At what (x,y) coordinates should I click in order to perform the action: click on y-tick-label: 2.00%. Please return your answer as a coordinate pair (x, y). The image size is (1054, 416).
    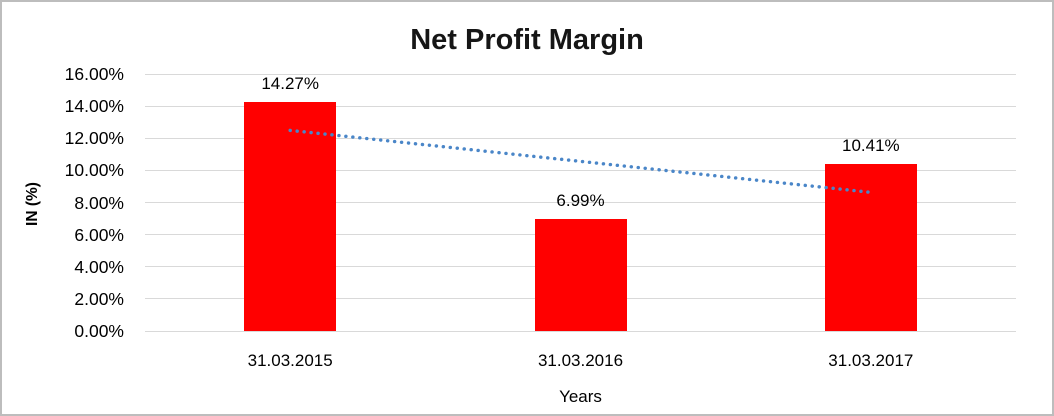
    Looking at the image, I should click on (99, 298).